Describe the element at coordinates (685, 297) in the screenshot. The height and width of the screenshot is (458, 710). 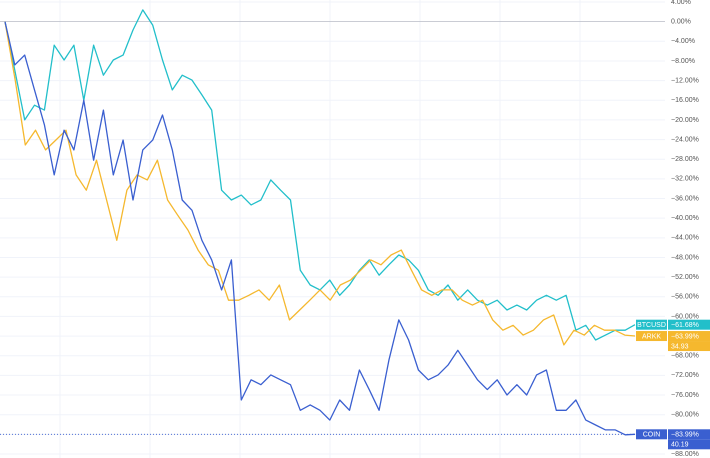
I see `y-tick-label: −56.00%` at that location.